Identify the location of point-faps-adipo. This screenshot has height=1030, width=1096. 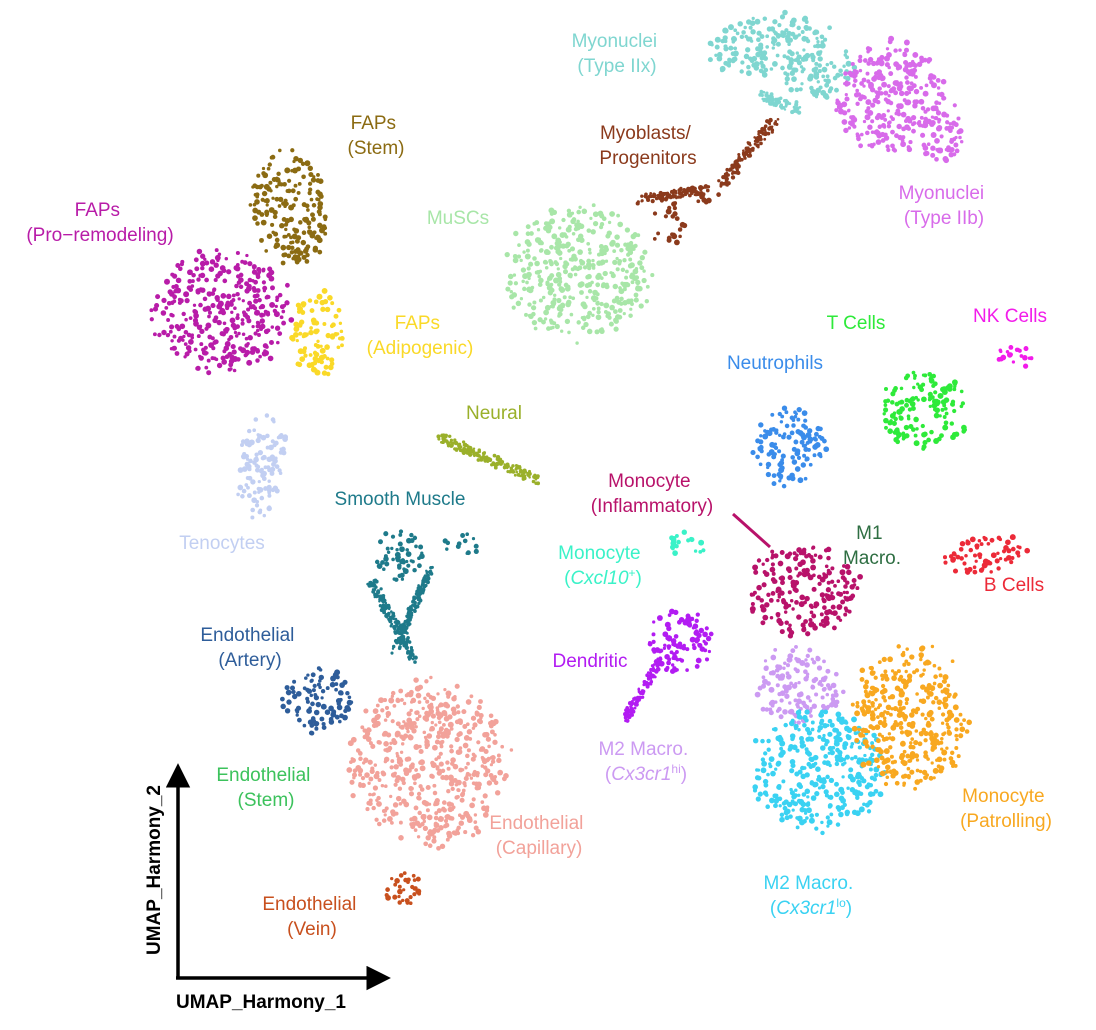
(312, 311).